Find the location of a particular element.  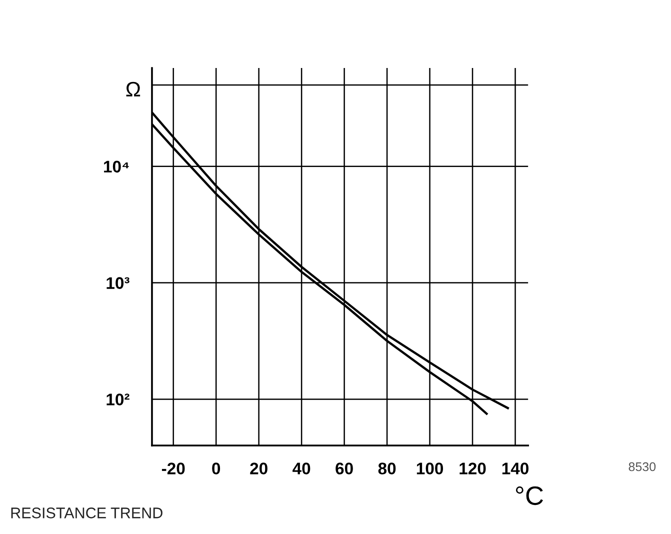

x-tick-label: 80 is located at coordinates (387, 468).